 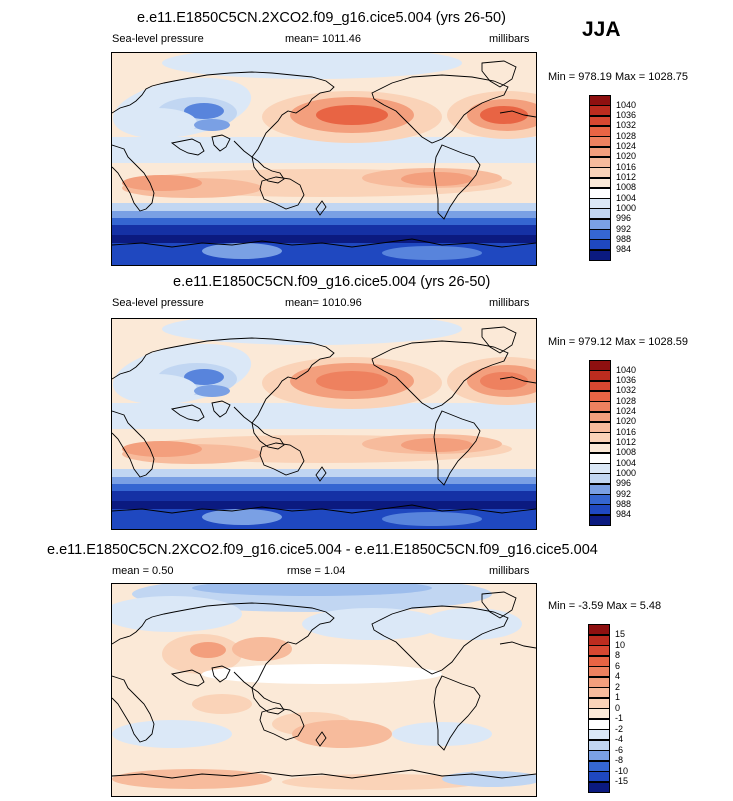 What do you see at coordinates (622, 781) in the screenshot?
I see `colorbar-tick-label: -15` at bounding box center [622, 781].